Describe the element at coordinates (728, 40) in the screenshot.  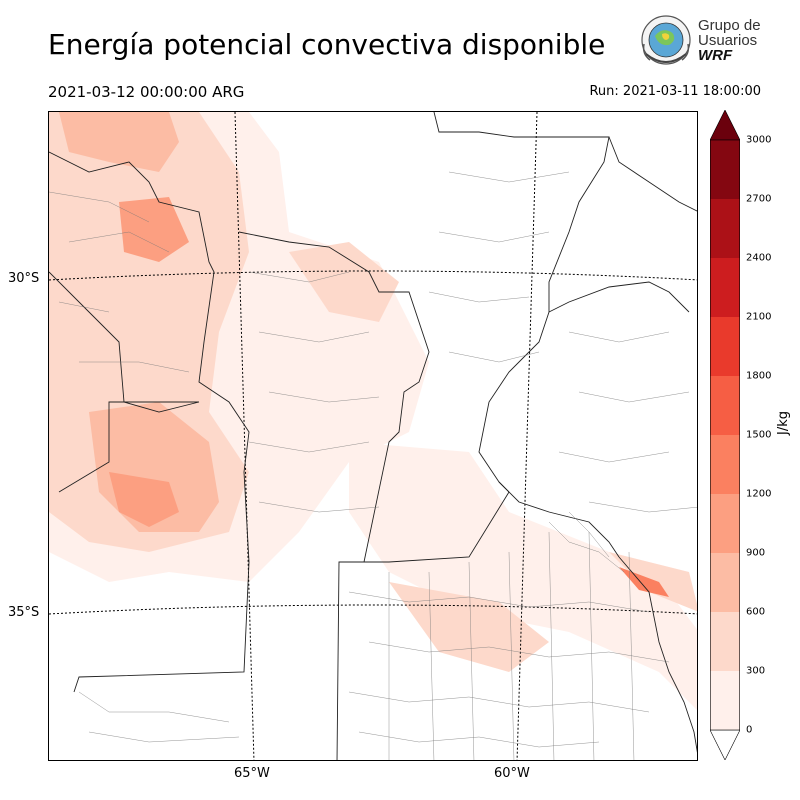
I see `logo-line-2: Usuarios` at that location.